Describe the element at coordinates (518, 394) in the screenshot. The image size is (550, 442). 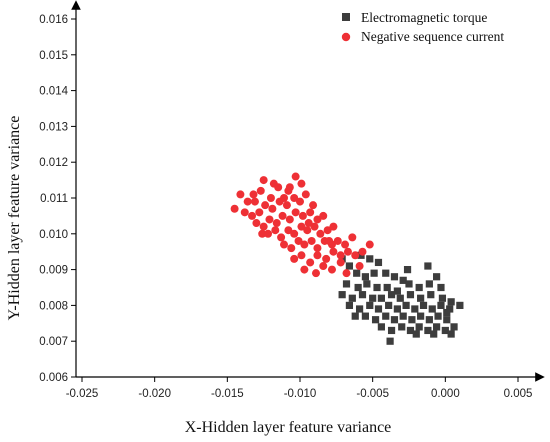
I see `x-tick-label: 0.005` at that location.